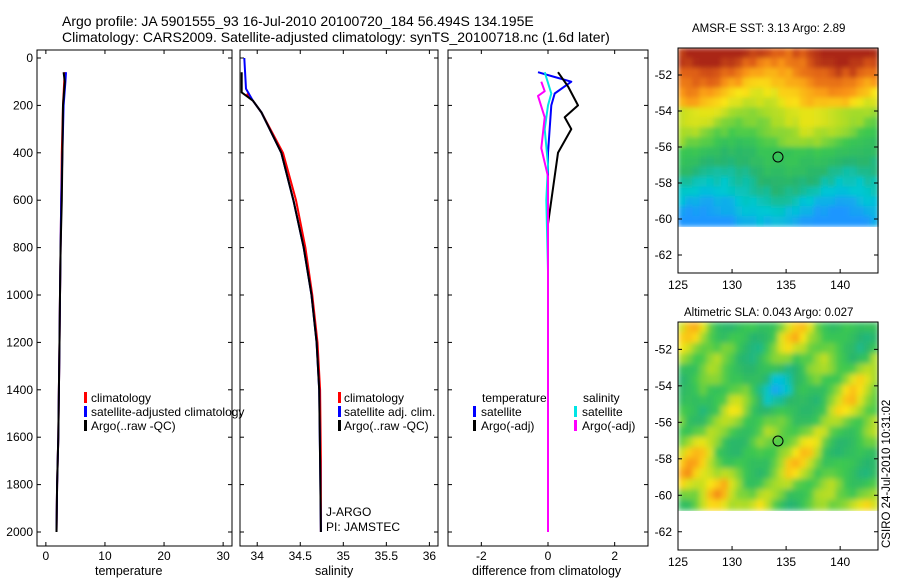  Describe the element at coordinates (339, 397) in the screenshot. I see `legend-swatch-climatology` at that location.